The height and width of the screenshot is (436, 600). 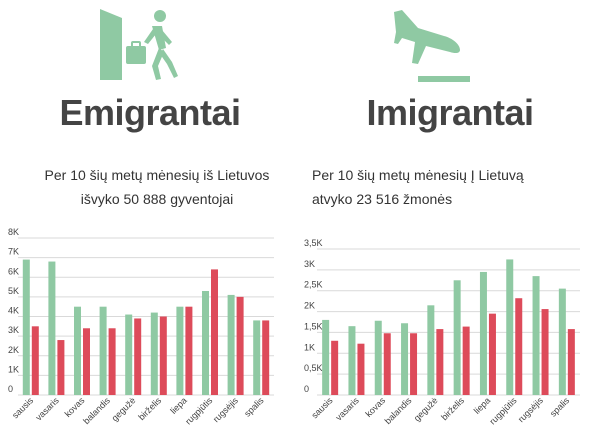 I want to click on y-tick-label: 7K, so click(x=13, y=252).